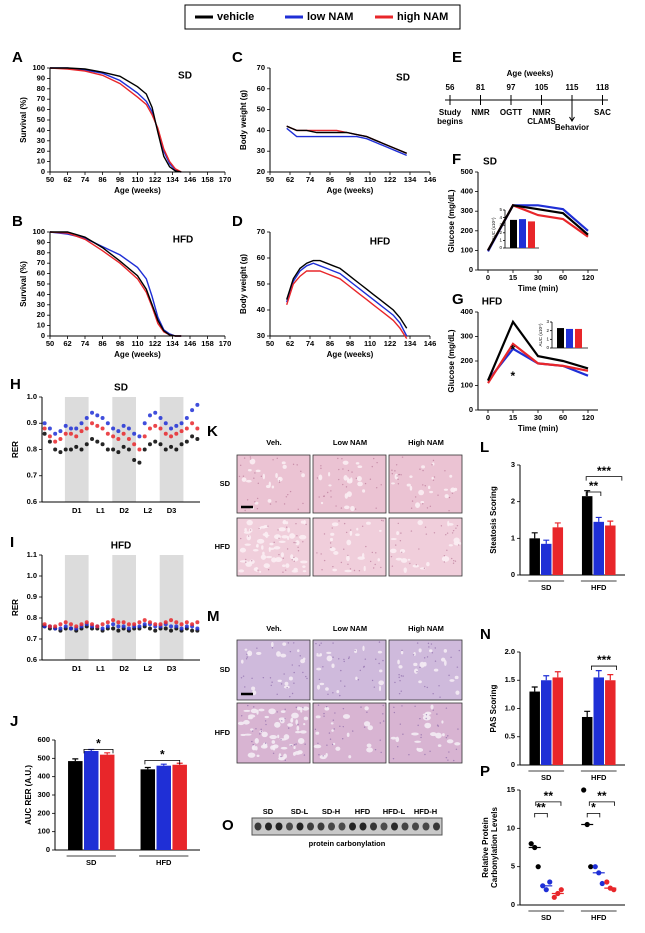  I want to click on timeline-title: Age (weeks), so click(530, 73).